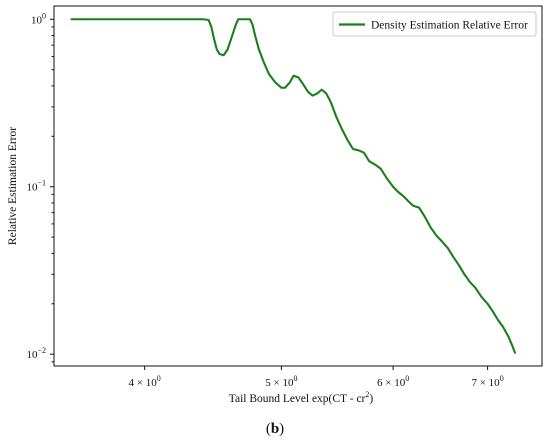  What do you see at coordinates (36, 353) in the screenshot?
I see `y-tick-label-2: 10⁻²` at bounding box center [36, 353].